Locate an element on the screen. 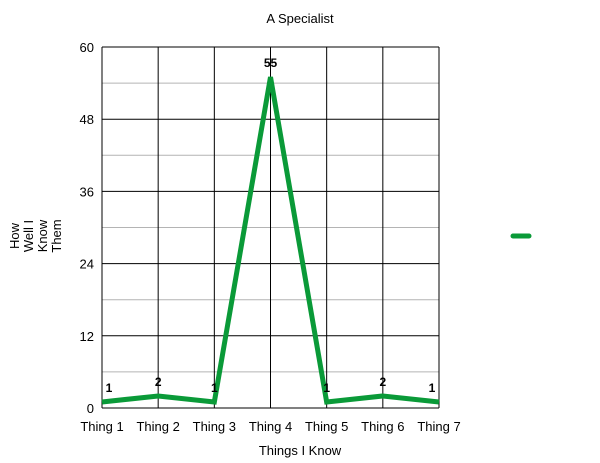 The height and width of the screenshot is (463, 600). x-tick-label: Thing 3 is located at coordinates (214, 426).